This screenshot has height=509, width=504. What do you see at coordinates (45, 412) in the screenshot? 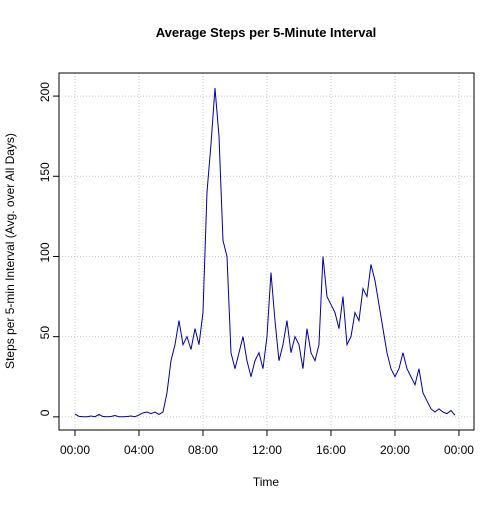
I see `y-tick-label: 0` at bounding box center [45, 412].